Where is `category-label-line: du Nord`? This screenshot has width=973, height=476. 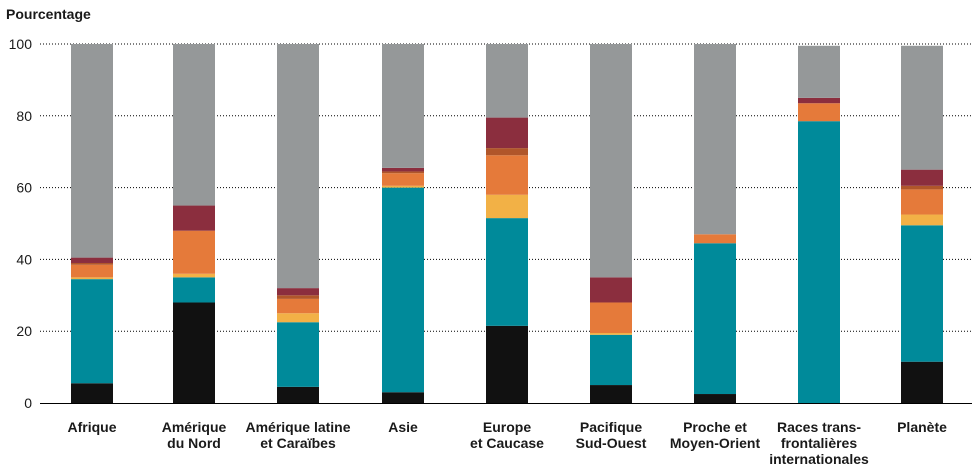
category-label-line: du Nord is located at coordinates (194, 443).